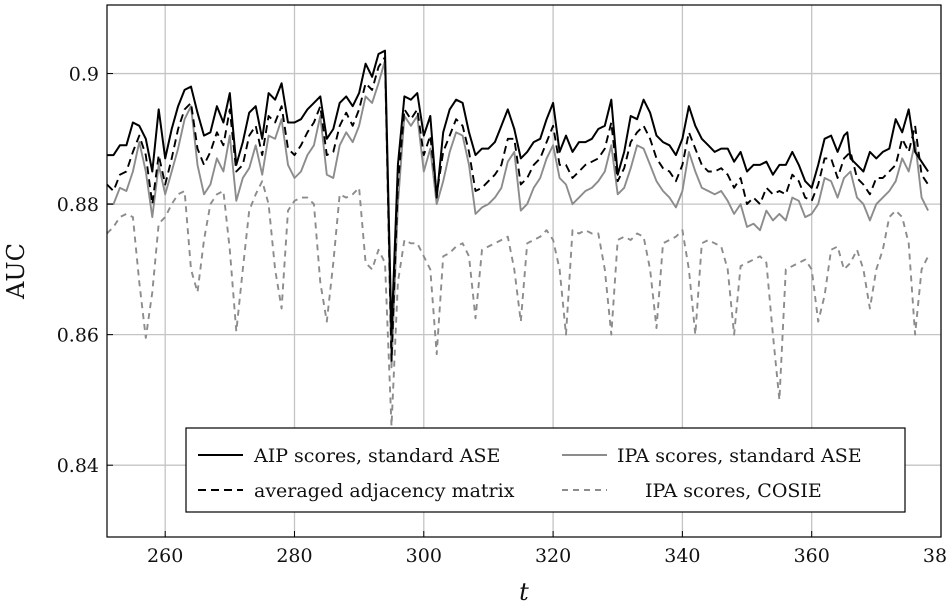 The width and height of the screenshot is (948, 607). Describe the element at coordinates (424, 556) in the screenshot. I see `x-tick-label: 300` at that location.